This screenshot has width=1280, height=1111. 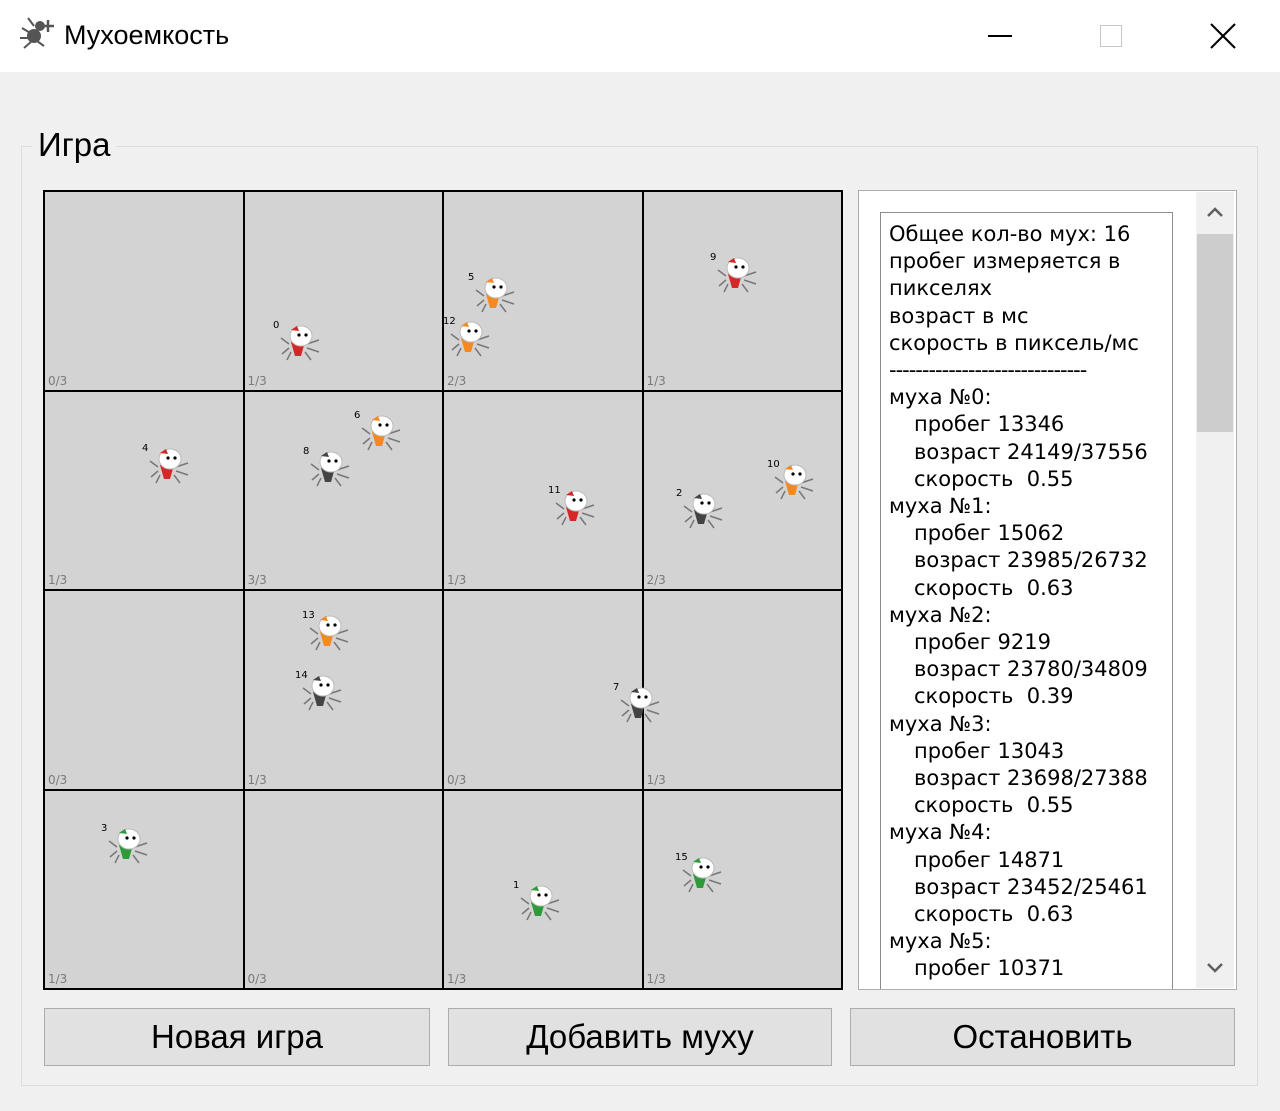 I want to click on fly-number: 2, so click(x=679, y=493).